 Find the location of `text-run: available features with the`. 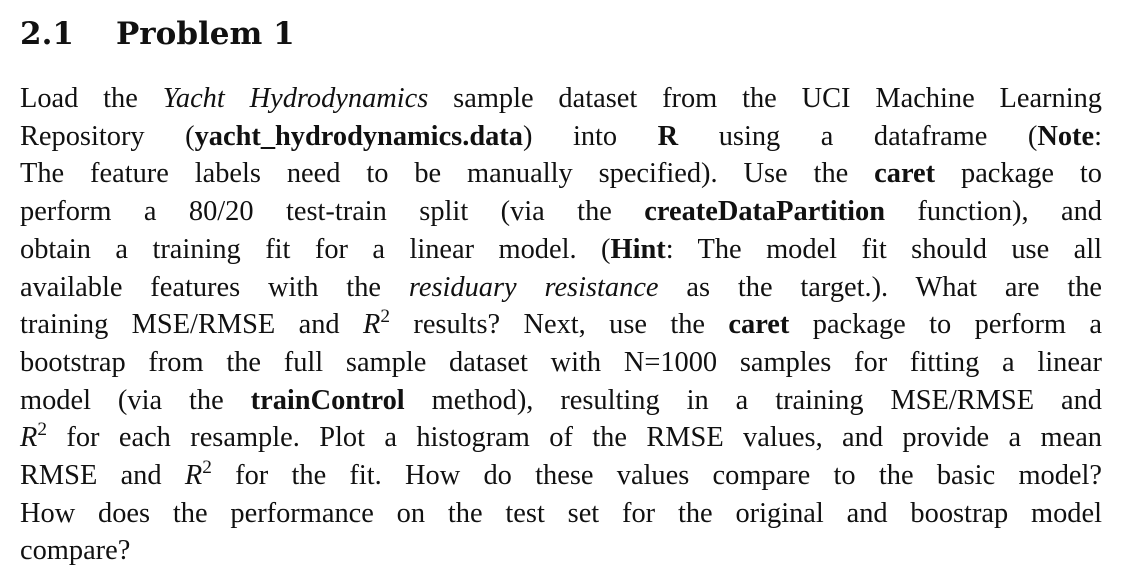

text-run: available features with the is located at coordinates (214, 287).